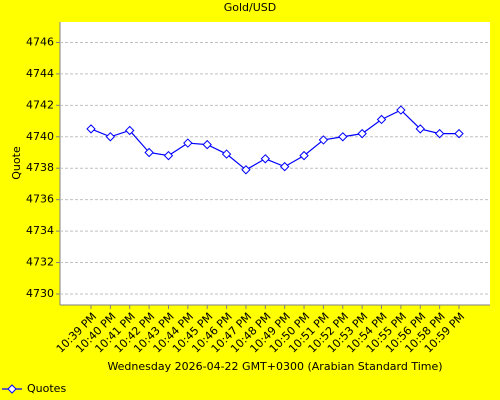 This screenshot has width=500, height=400. I want to click on y-tick-label: 4736, so click(40, 199).